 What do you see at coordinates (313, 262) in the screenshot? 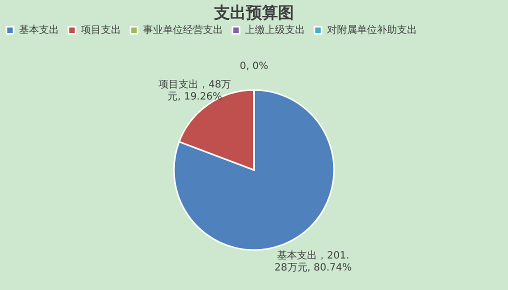
I see `data-label: 基本支出，201.28万元, 80.74%` at bounding box center [313, 262].